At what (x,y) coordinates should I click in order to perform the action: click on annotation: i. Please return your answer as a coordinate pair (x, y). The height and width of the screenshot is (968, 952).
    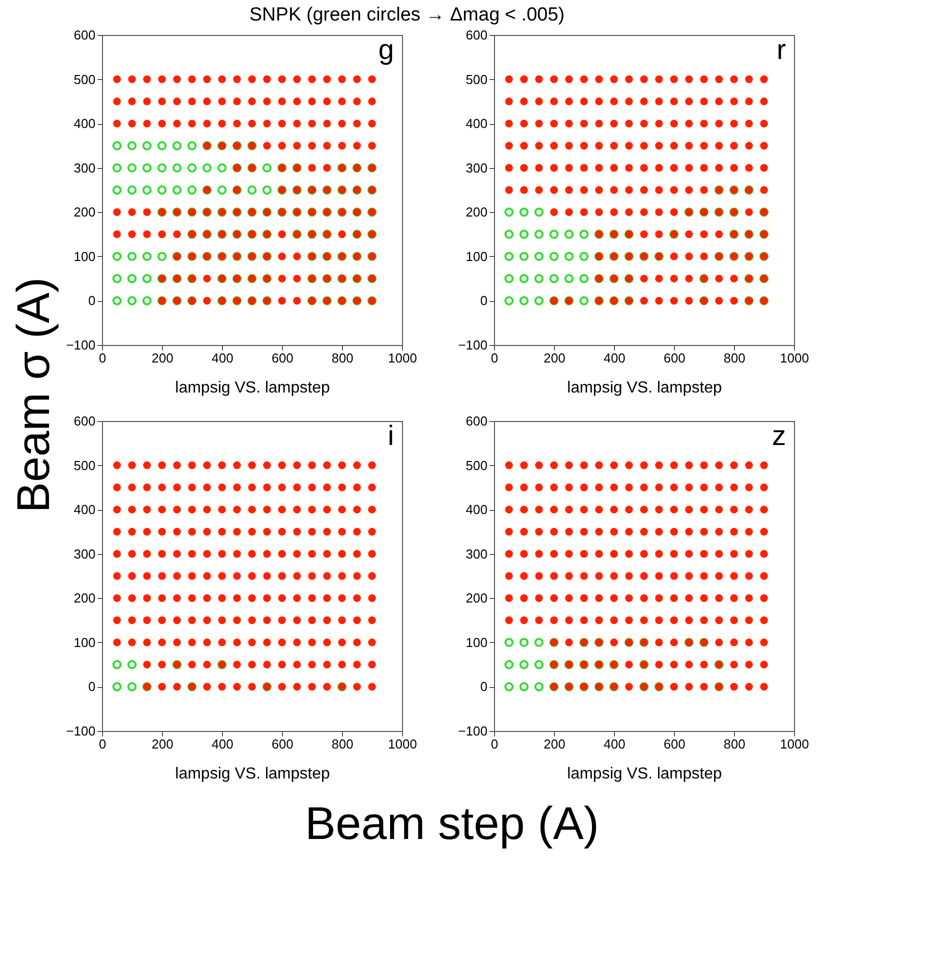
    Looking at the image, I should click on (391, 435).